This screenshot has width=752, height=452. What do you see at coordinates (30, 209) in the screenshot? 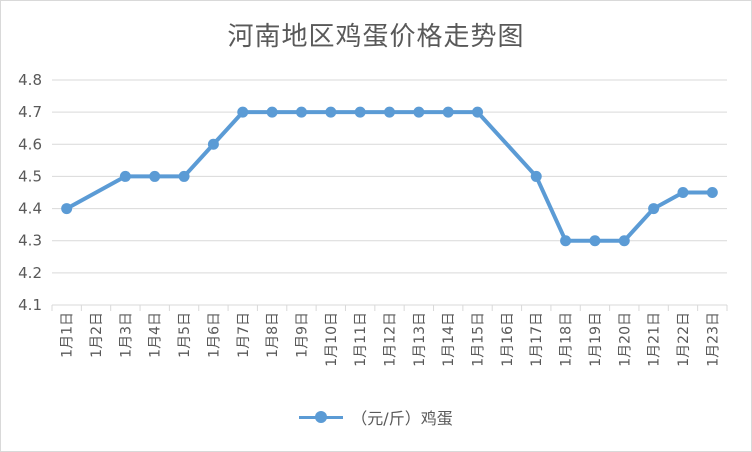
I see `y-tick-label: 4.4` at bounding box center [30, 209].